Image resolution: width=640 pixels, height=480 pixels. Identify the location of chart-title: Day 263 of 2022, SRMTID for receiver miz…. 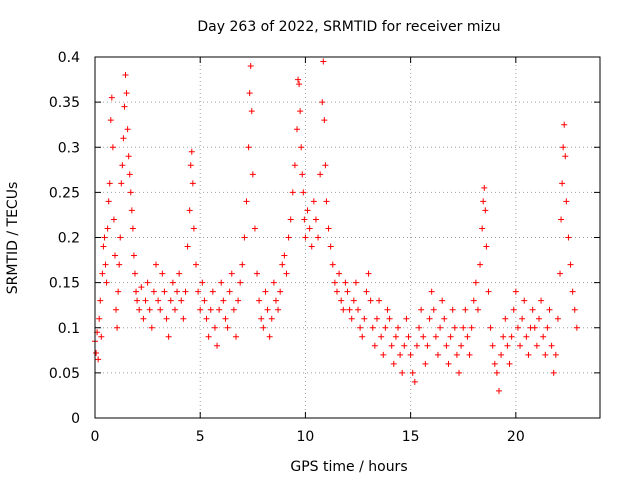
(348, 27).